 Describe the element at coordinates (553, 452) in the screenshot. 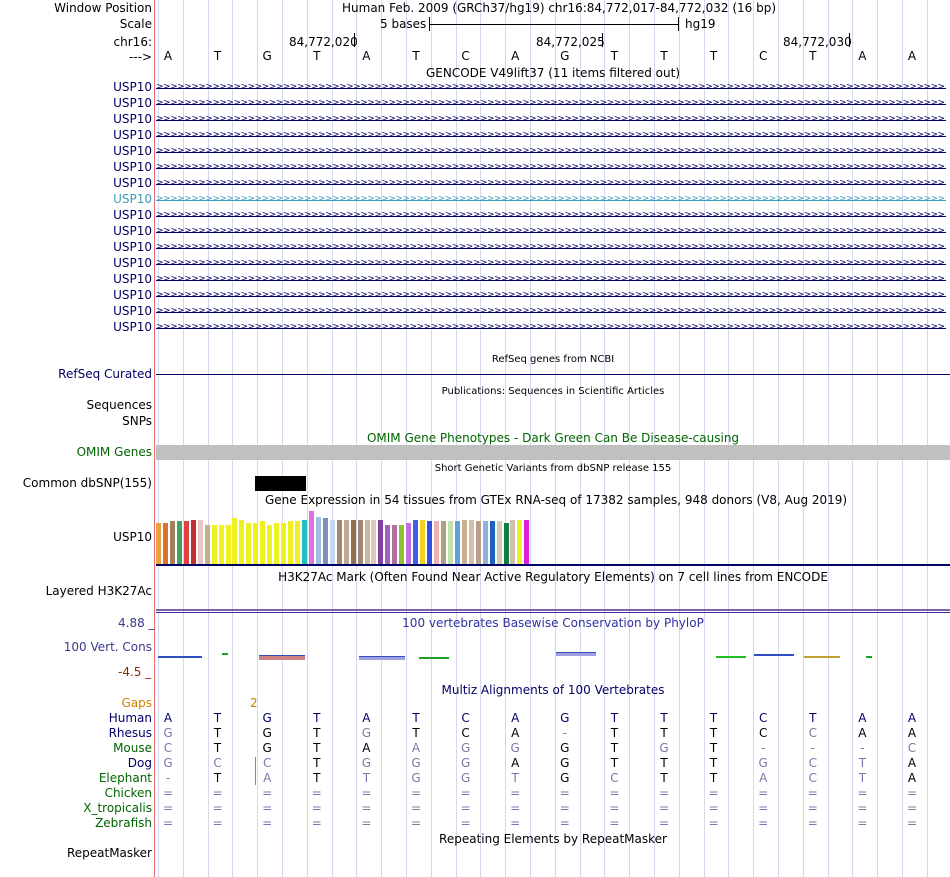

I see `omim-gene-block` at that location.